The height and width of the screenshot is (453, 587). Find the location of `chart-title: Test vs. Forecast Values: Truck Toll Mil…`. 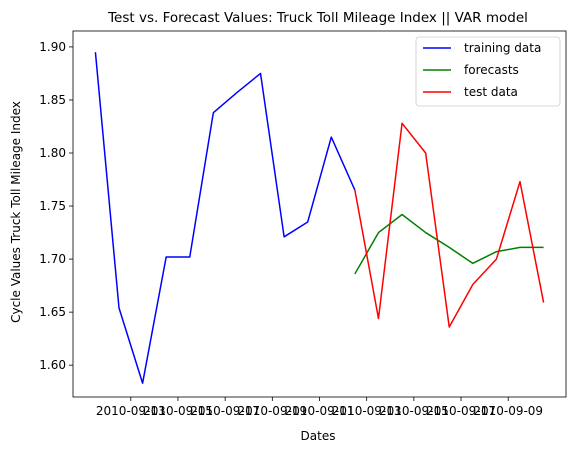

chart-title: Test vs. Forecast Values: Truck Toll Mil… is located at coordinates (317, 18).